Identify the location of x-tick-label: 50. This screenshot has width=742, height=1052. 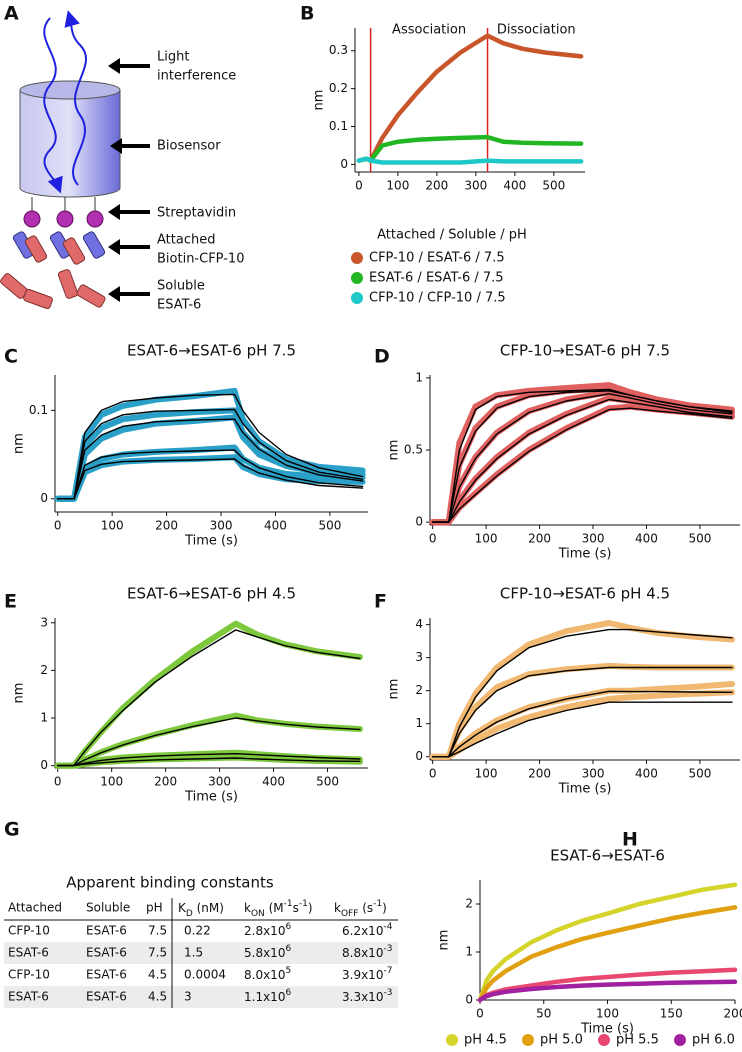
(543, 1014).